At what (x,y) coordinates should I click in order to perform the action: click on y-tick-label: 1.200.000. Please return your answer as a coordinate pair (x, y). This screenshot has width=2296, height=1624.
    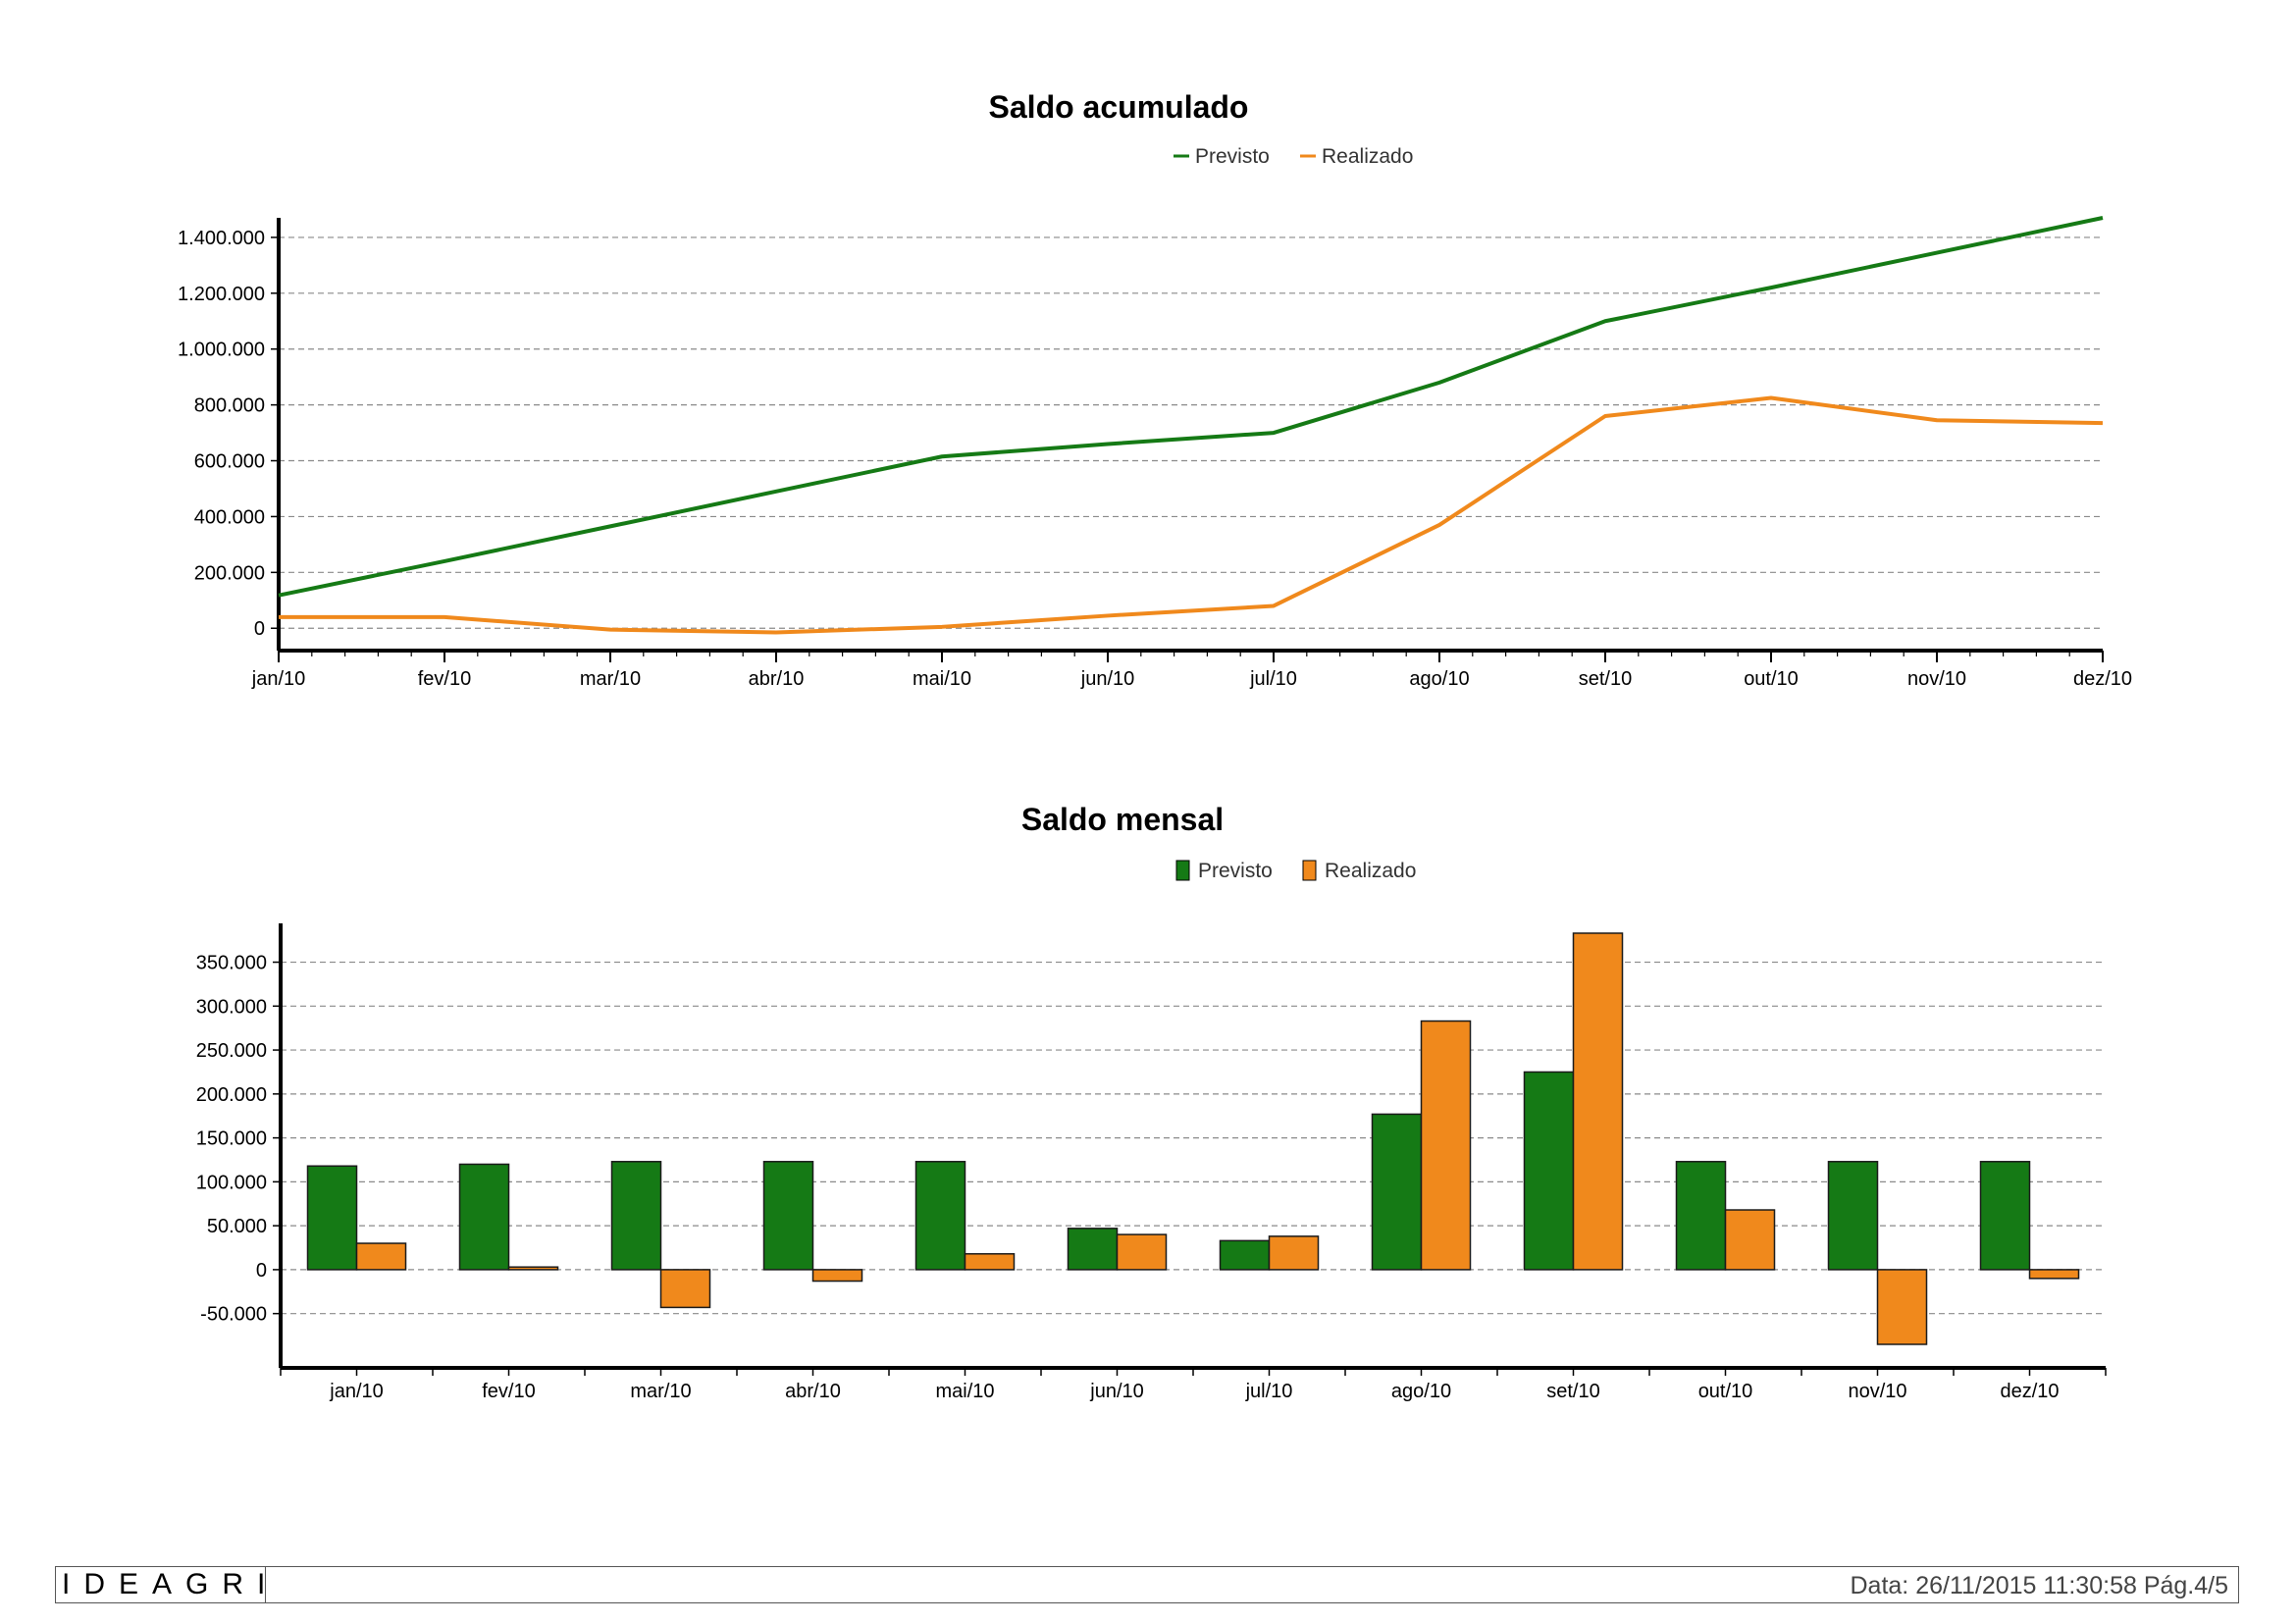
    Looking at the image, I should click on (221, 294).